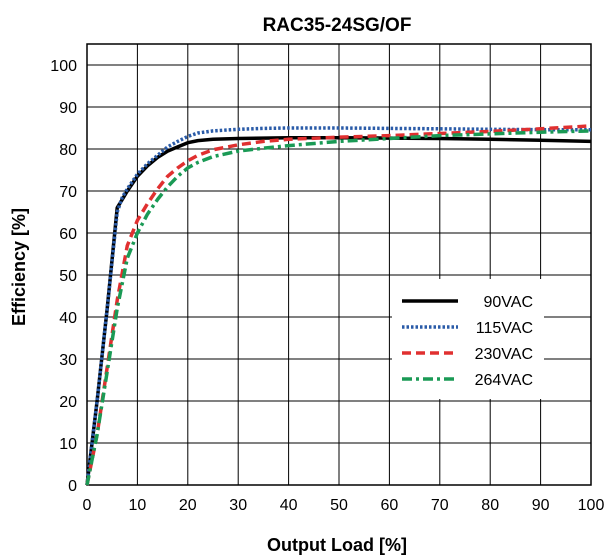  What do you see at coordinates (504, 380) in the screenshot?
I see `legend-label: 264VAC` at bounding box center [504, 380].